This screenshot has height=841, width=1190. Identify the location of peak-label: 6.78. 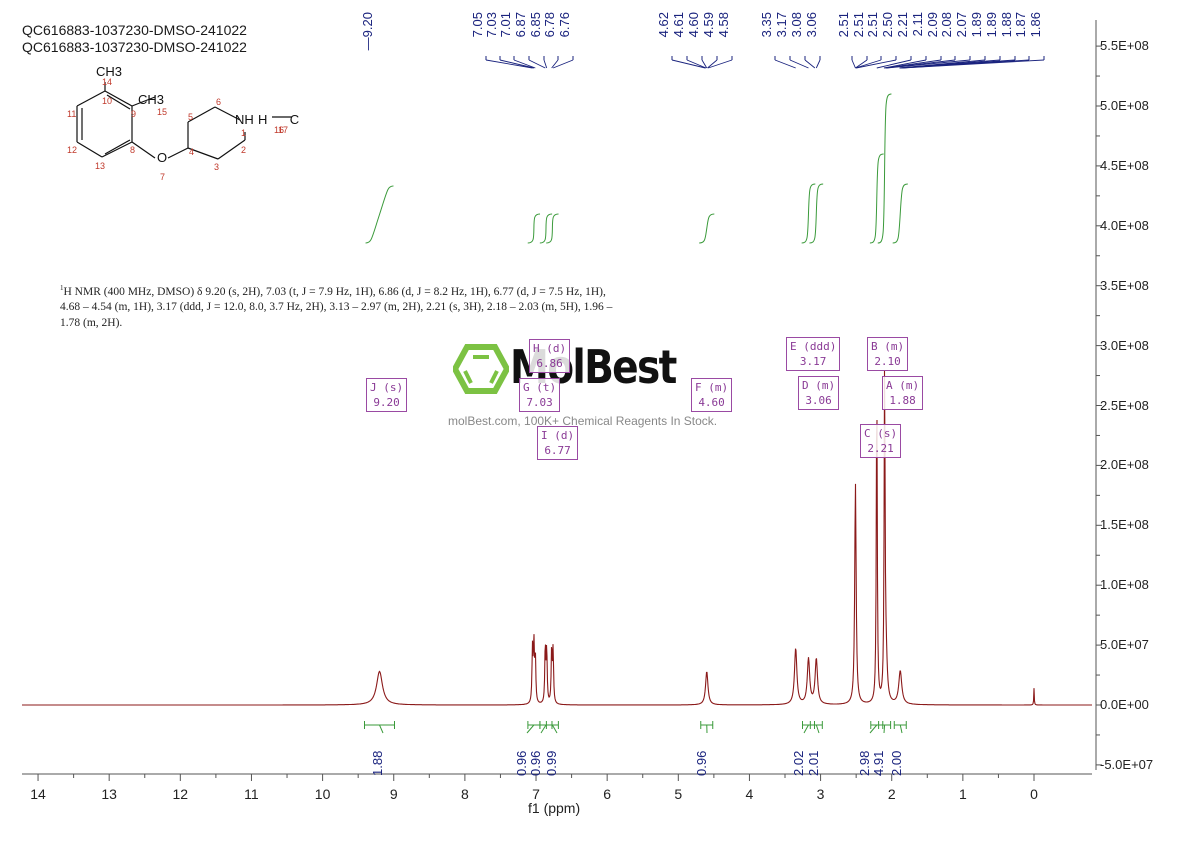
(549, 25).